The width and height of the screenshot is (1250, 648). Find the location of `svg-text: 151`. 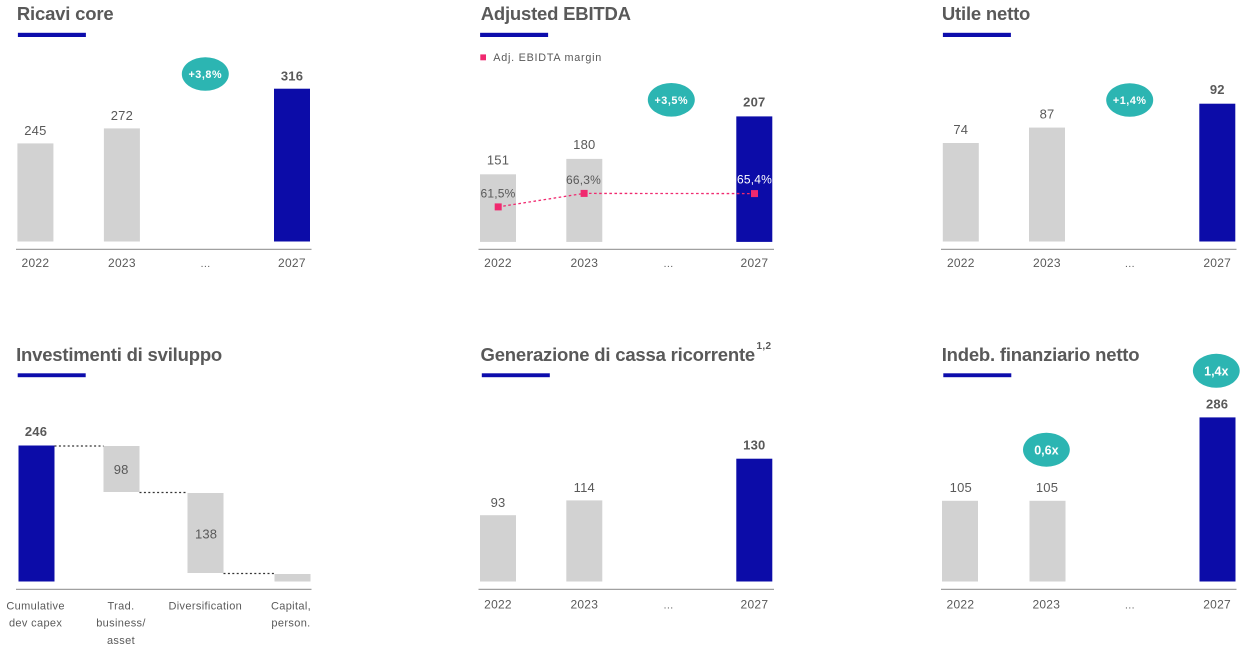

svg-text: 151 is located at coordinates (498, 159).